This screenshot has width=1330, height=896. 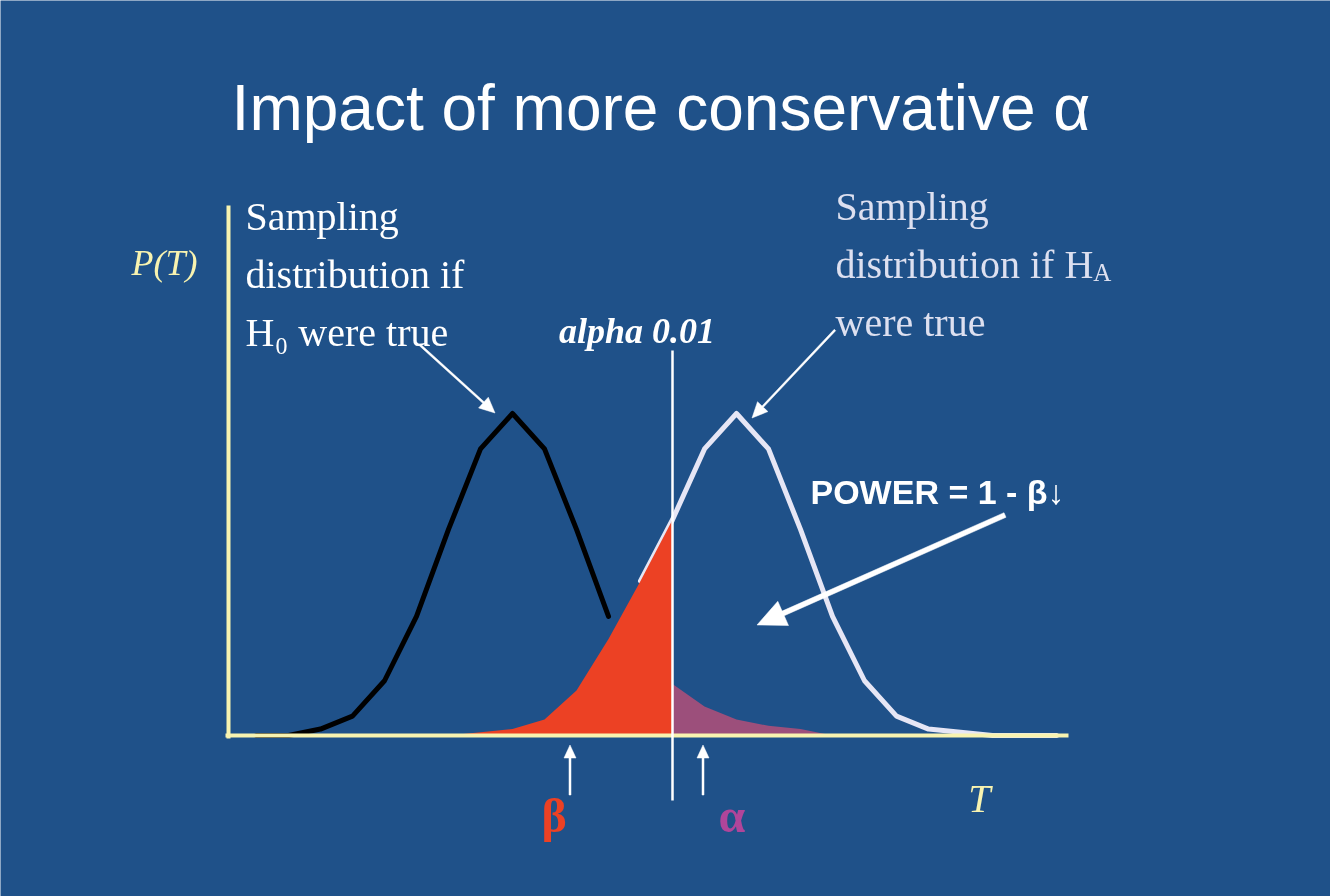 What do you see at coordinates (554, 815) in the screenshot?
I see `text: β` at bounding box center [554, 815].